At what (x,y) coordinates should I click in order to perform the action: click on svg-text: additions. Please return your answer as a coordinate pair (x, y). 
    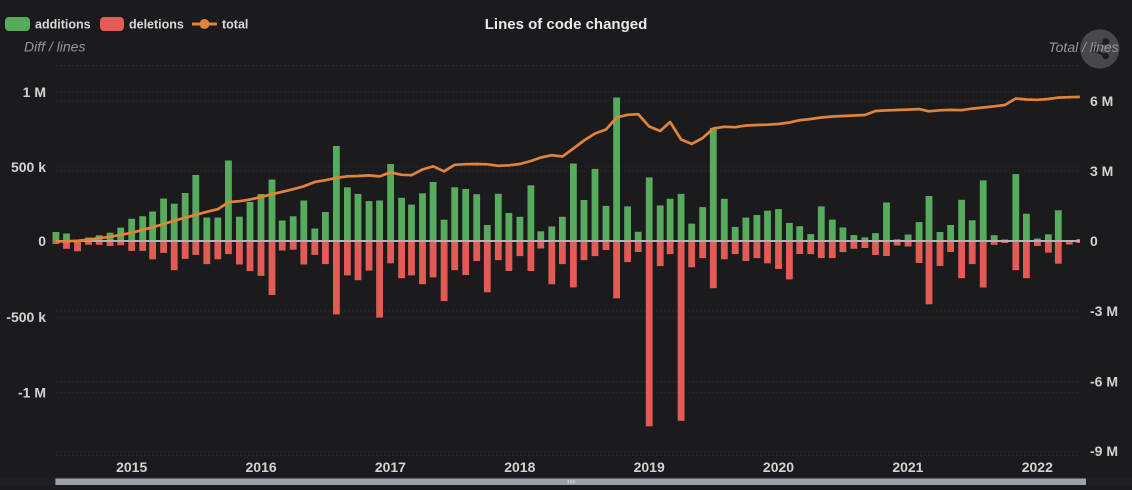
    Looking at the image, I should click on (63, 25).